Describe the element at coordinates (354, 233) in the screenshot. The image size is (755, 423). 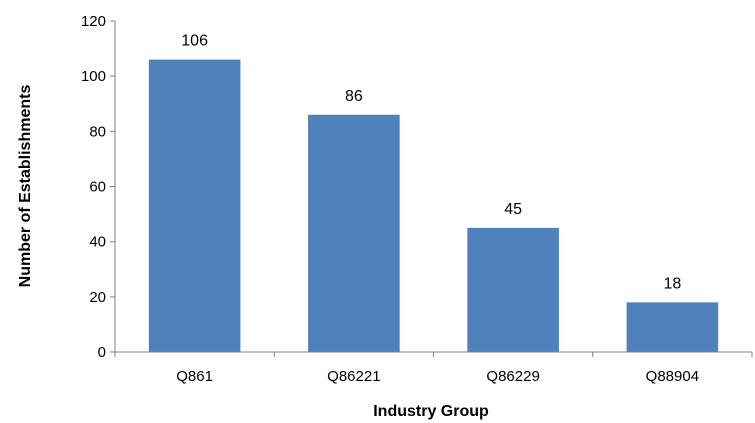
I see `bar-q86221` at that location.